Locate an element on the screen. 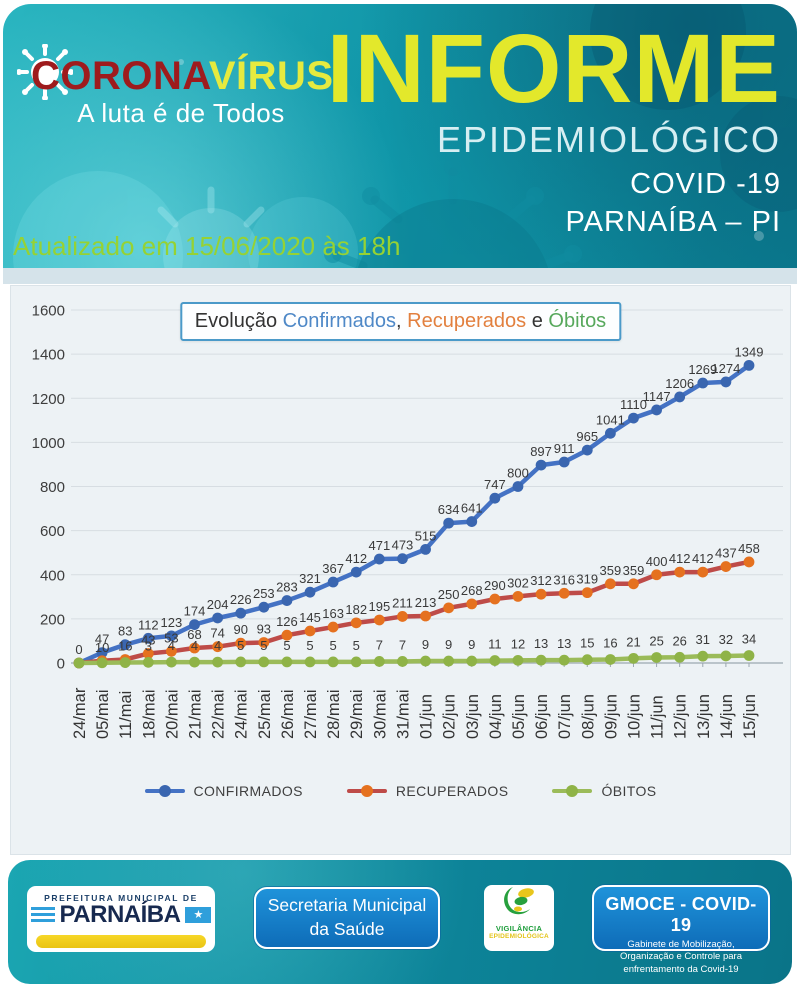 Image resolution: width=800 pixels, height=994 pixels. x-axis-label: 24/mai is located at coordinates (242, 714).